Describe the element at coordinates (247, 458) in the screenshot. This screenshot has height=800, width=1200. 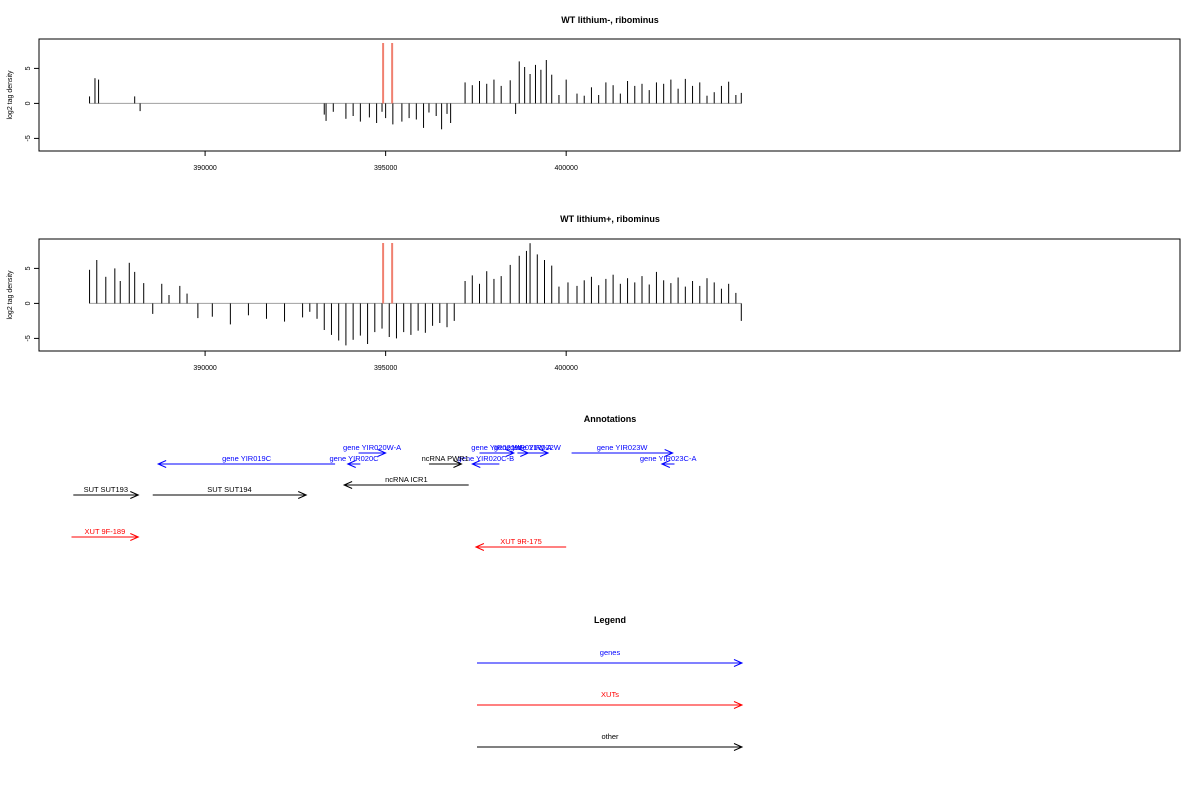
I see `feature-label: gene YIR019C` at that location.